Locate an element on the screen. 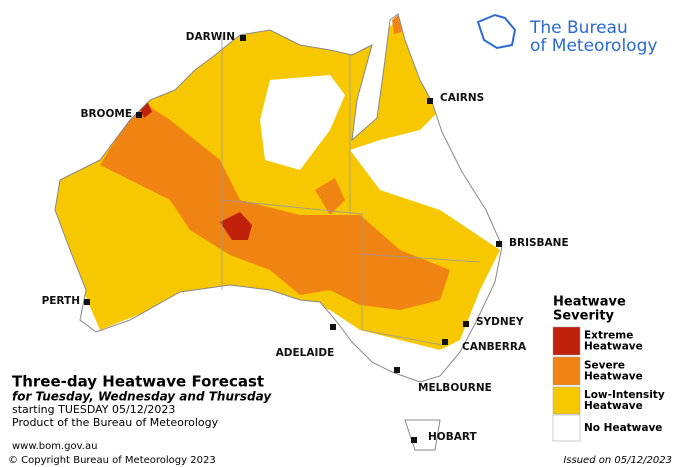 The height and width of the screenshot is (467, 680). logo-text: of Meteorology is located at coordinates (593, 46).